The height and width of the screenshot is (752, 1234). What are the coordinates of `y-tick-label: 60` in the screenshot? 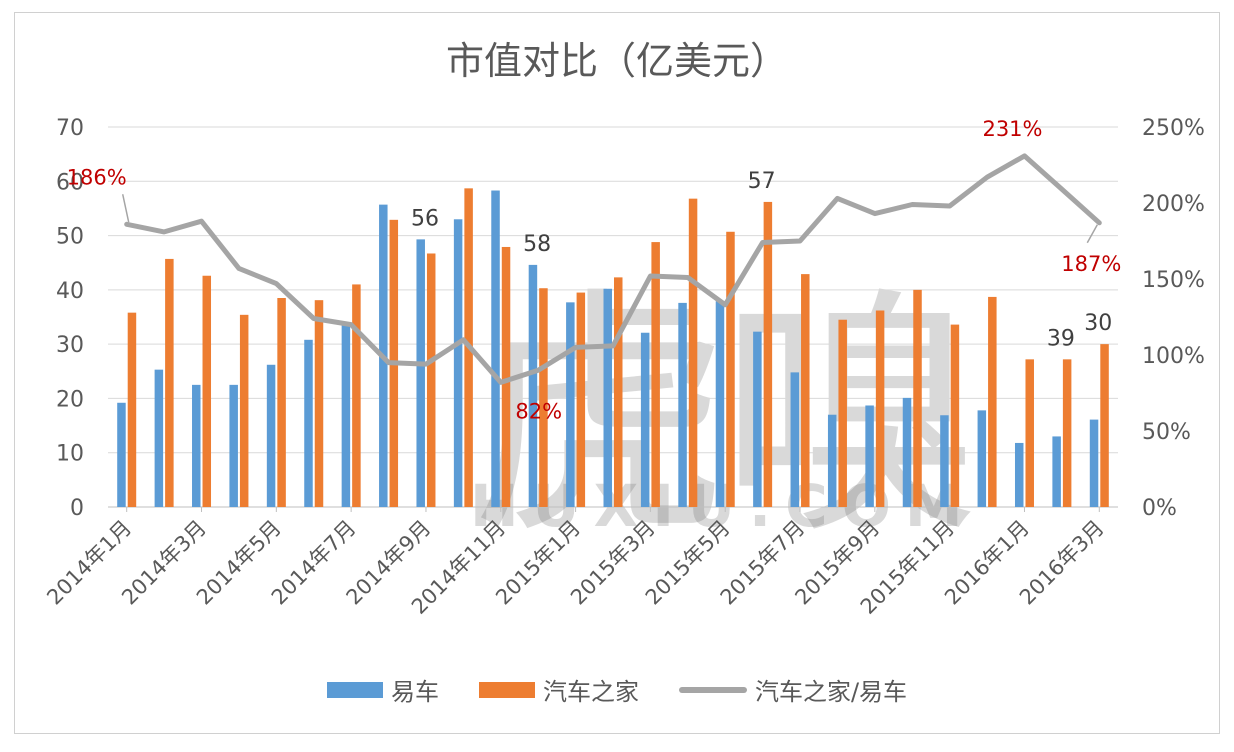 It's located at (70, 182).